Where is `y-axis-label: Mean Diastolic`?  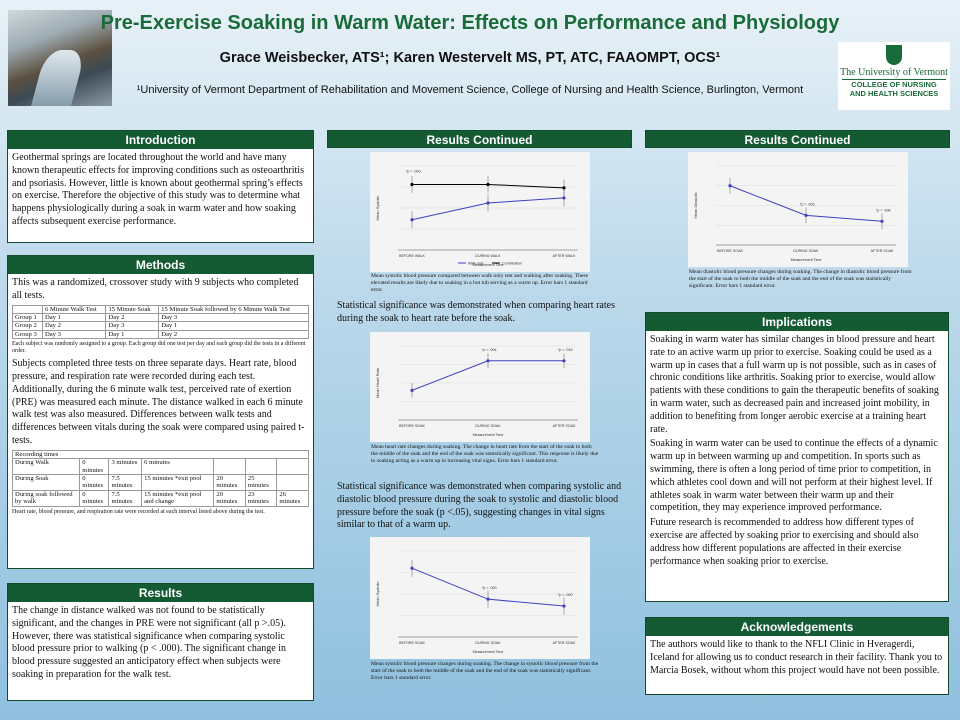
y-axis-label: Mean Diastolic is located at coordinates (695, 205).